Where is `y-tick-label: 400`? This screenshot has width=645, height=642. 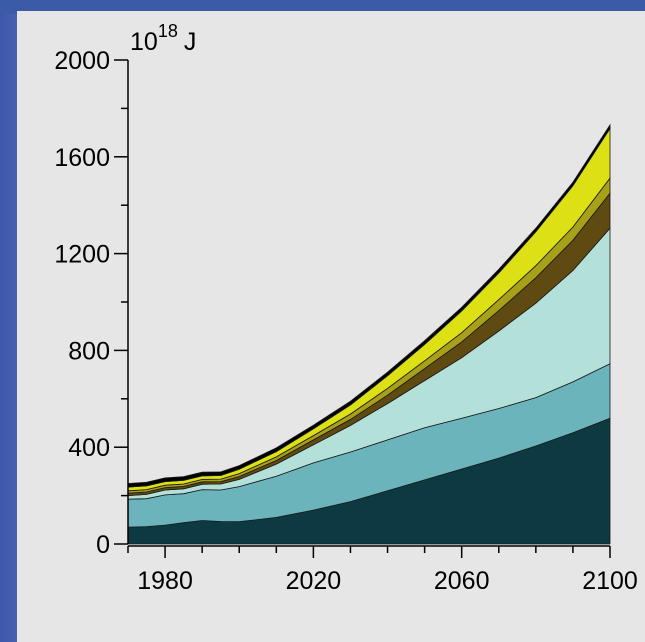 y-tick-label: 400 is located at coordinates (89, 448).